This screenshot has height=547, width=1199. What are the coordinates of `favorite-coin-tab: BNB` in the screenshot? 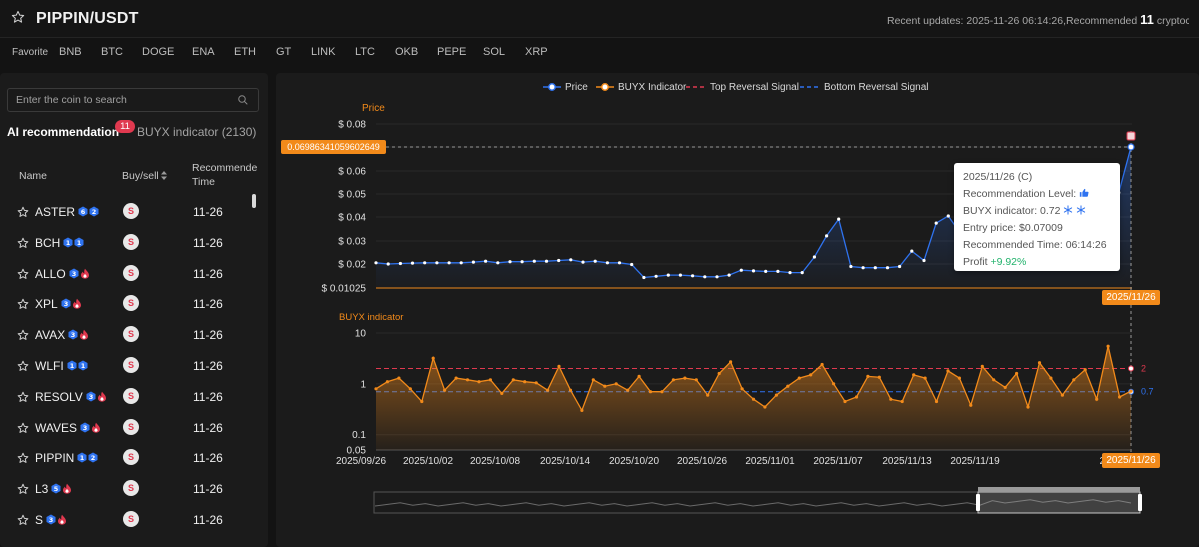 It's located at (70, 52).